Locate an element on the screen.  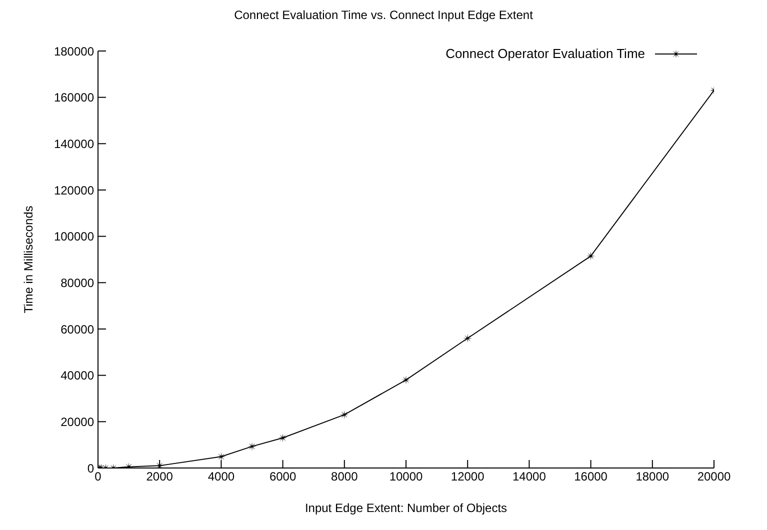
y-tick-label: 140000 is located at coordinates (74, 143).